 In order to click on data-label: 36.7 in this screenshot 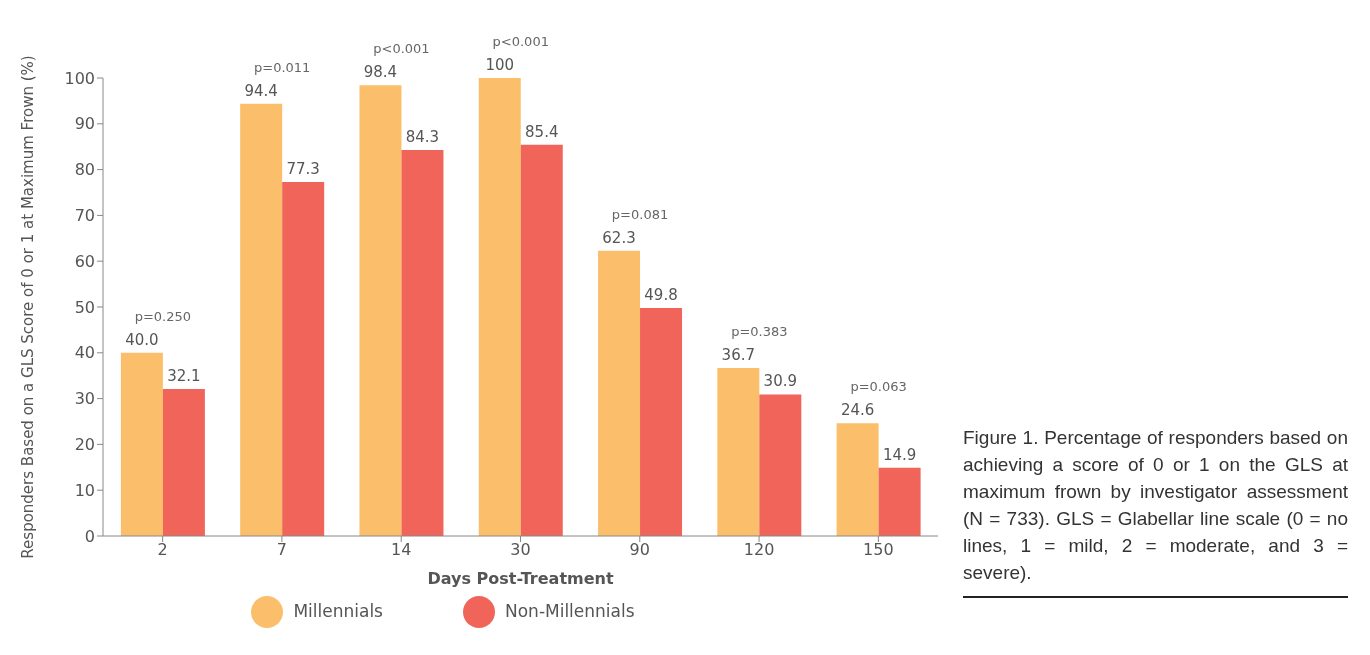, I will do `click(738, 354)`.